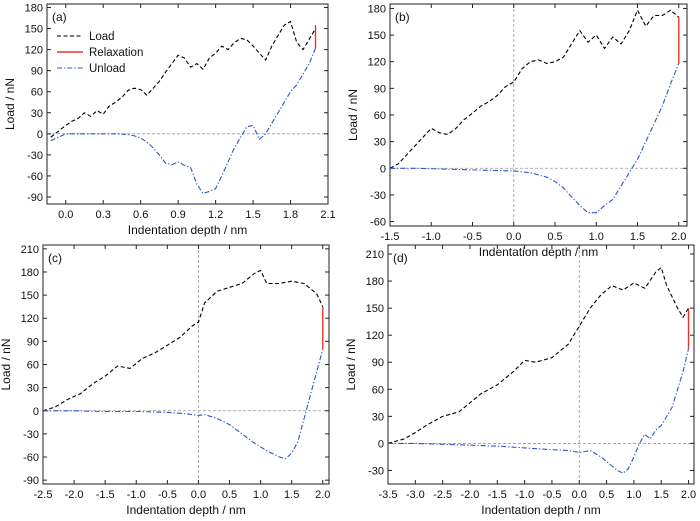 This screenshot has height=521, width=700. What do you see at coordinates (103, 215) in the screenshot?
I see `x-tick-label: 0.3` at bounding box center [103, 215].